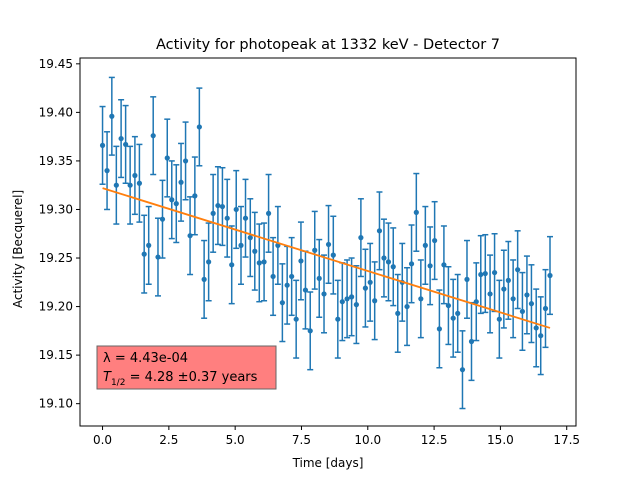 This screenshot has width=640, height=480. I want to click on x-tick-label: 2.5, so click(168, 440).